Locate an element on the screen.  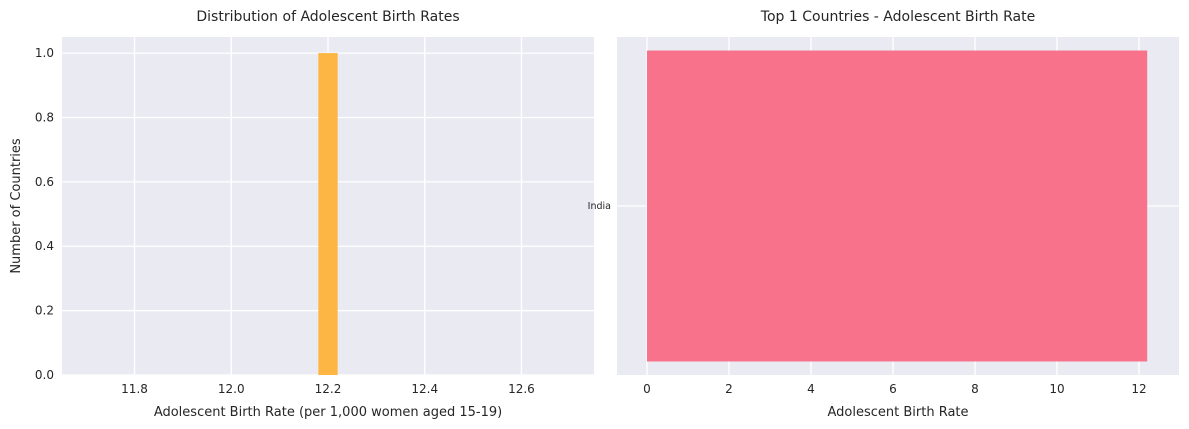
top-countries-x-tick-label: 2 is located at coordinates (729, 389).